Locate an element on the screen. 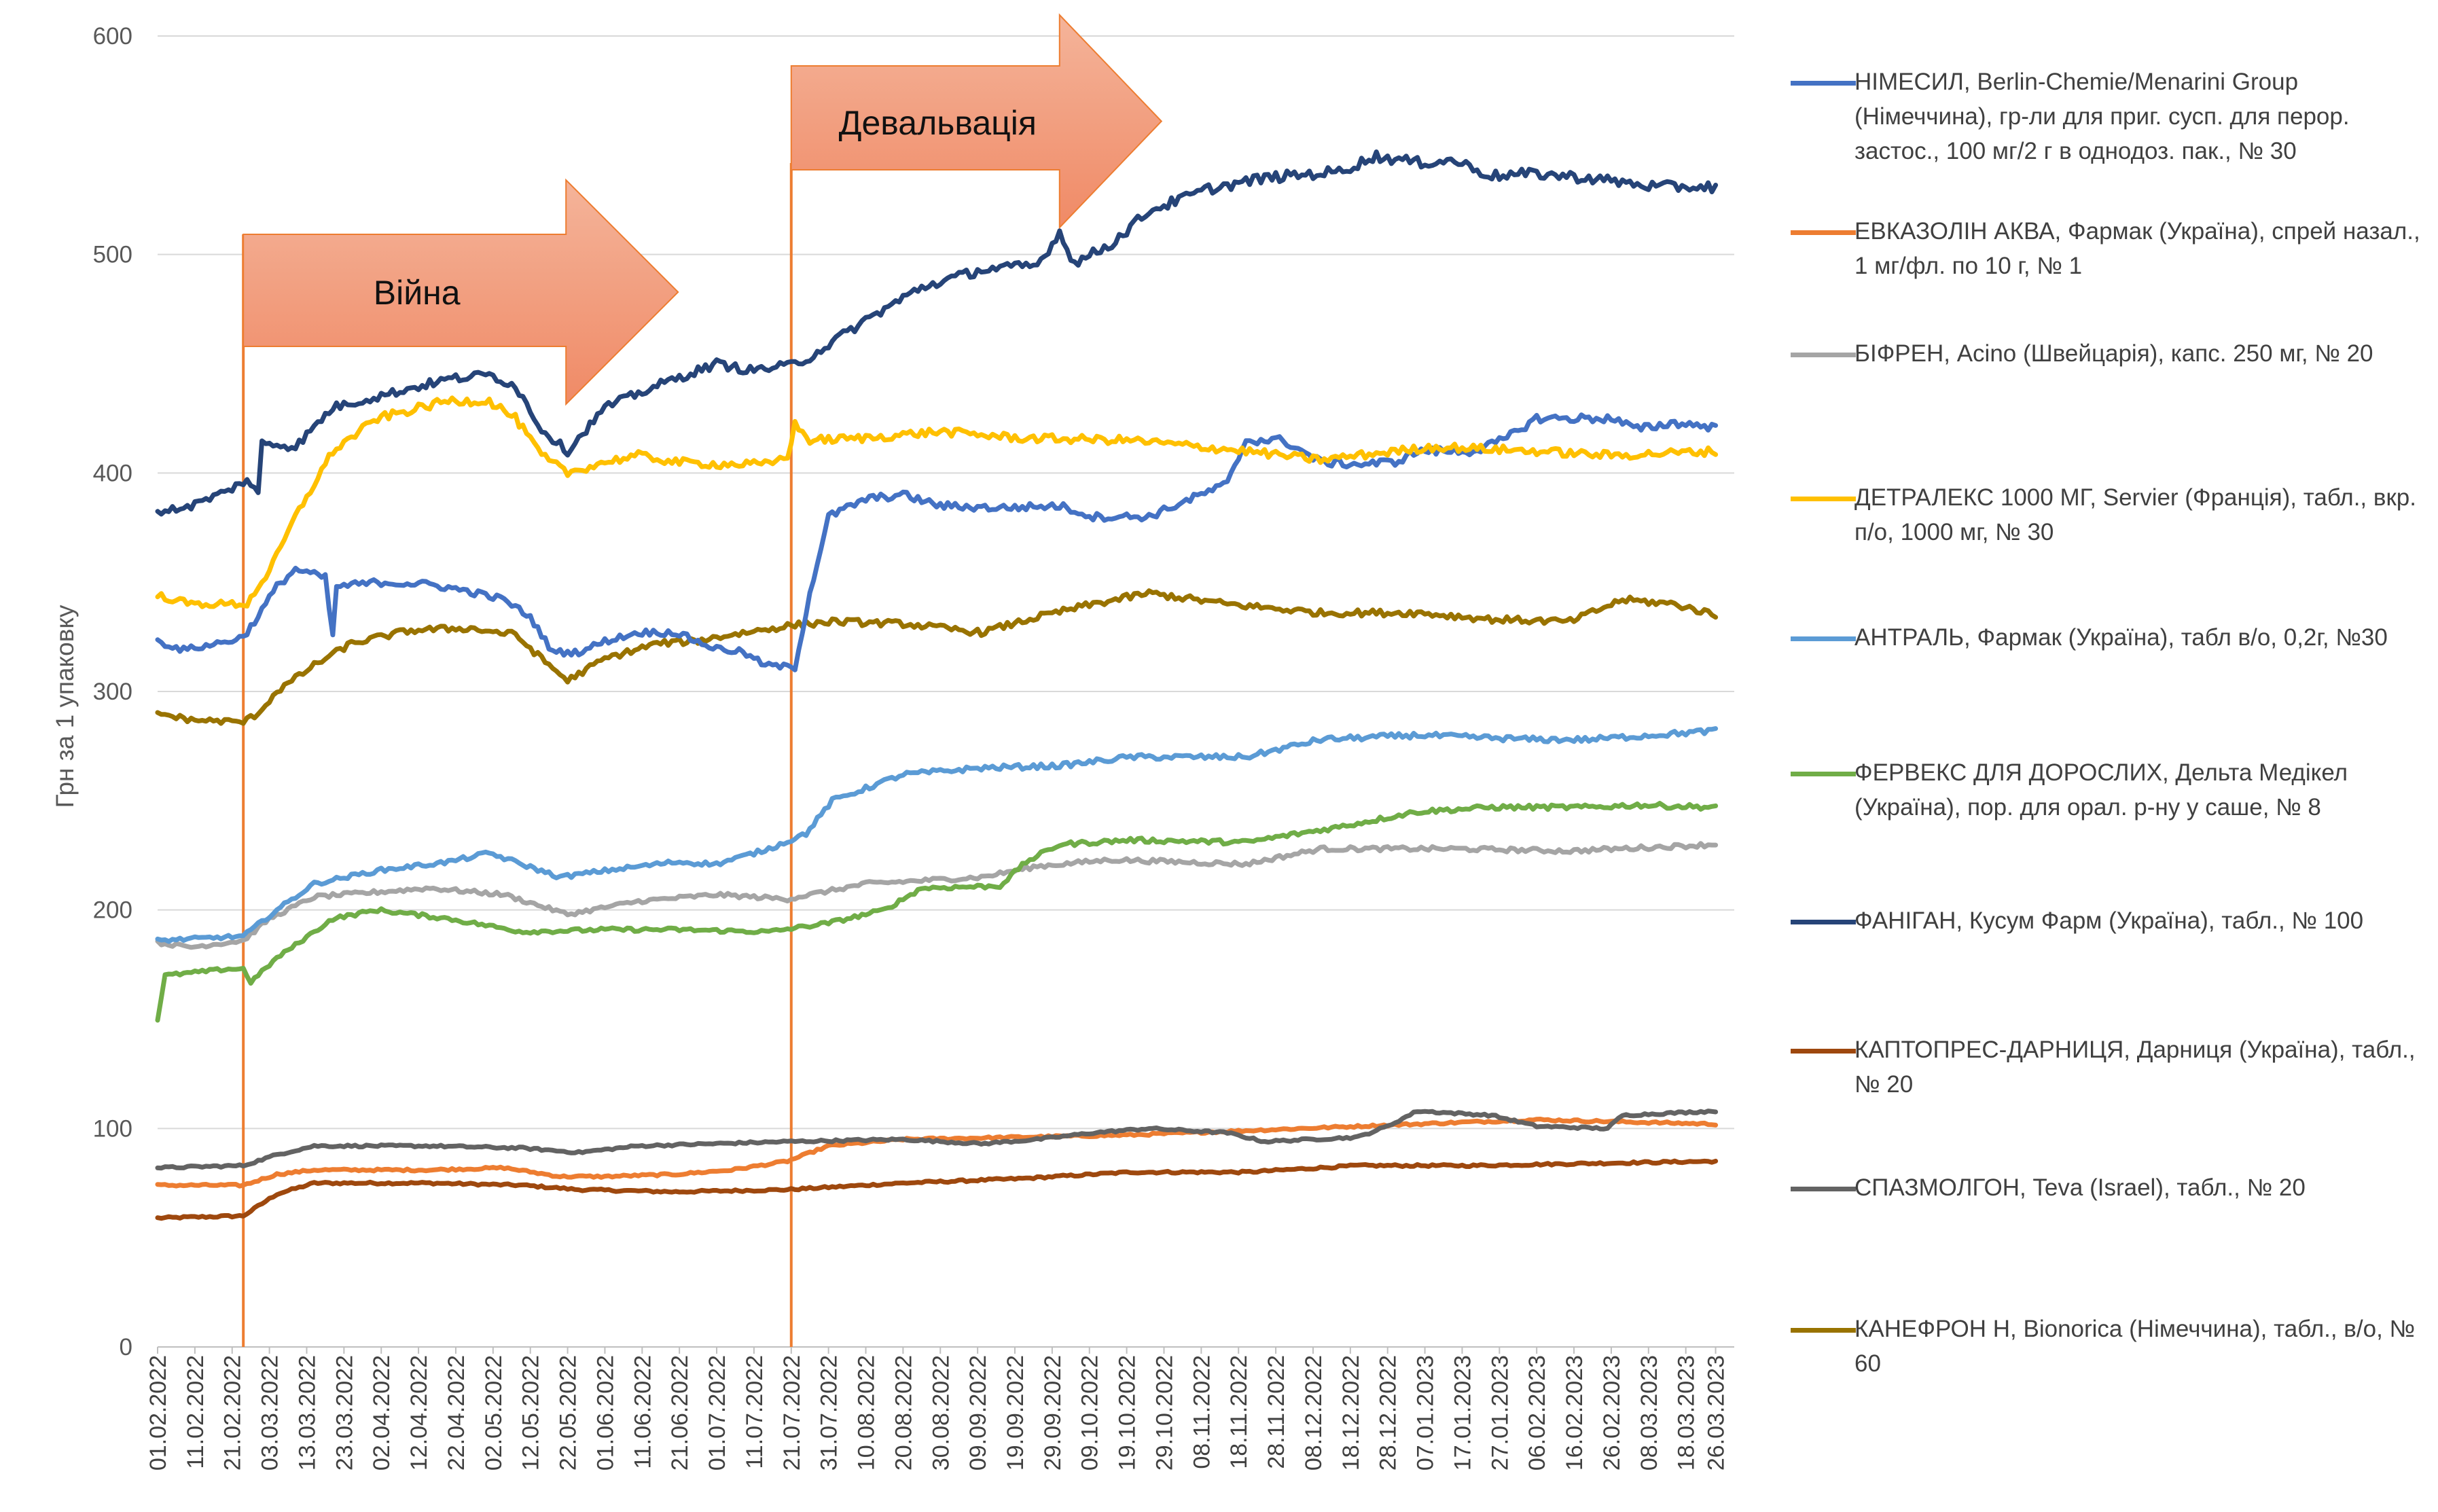  x-tick-label: 07.01.2023 is located at coordinates (1426, 1413).